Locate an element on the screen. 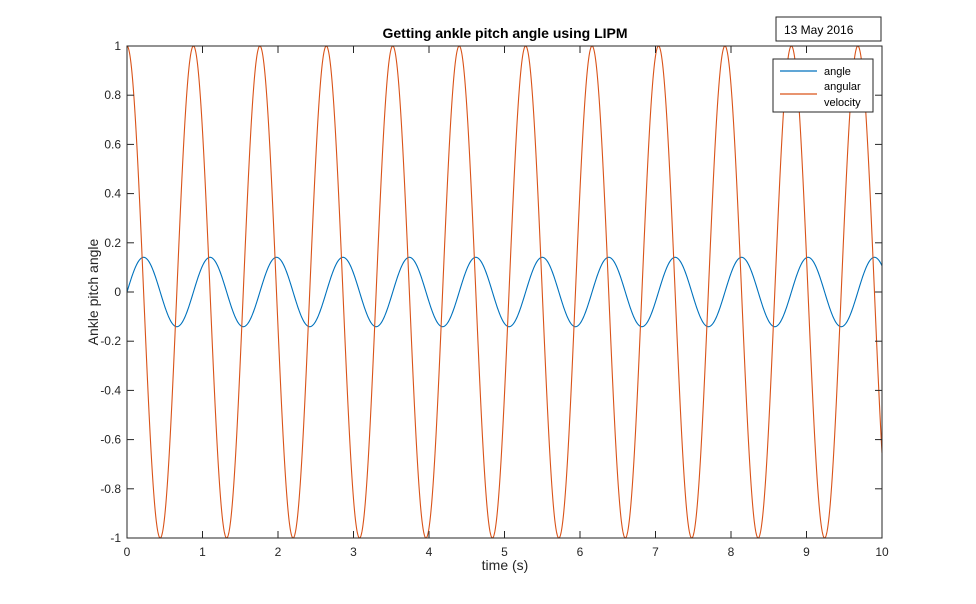  y-tick-label: 0.4 is located at coordinates (112, 194).